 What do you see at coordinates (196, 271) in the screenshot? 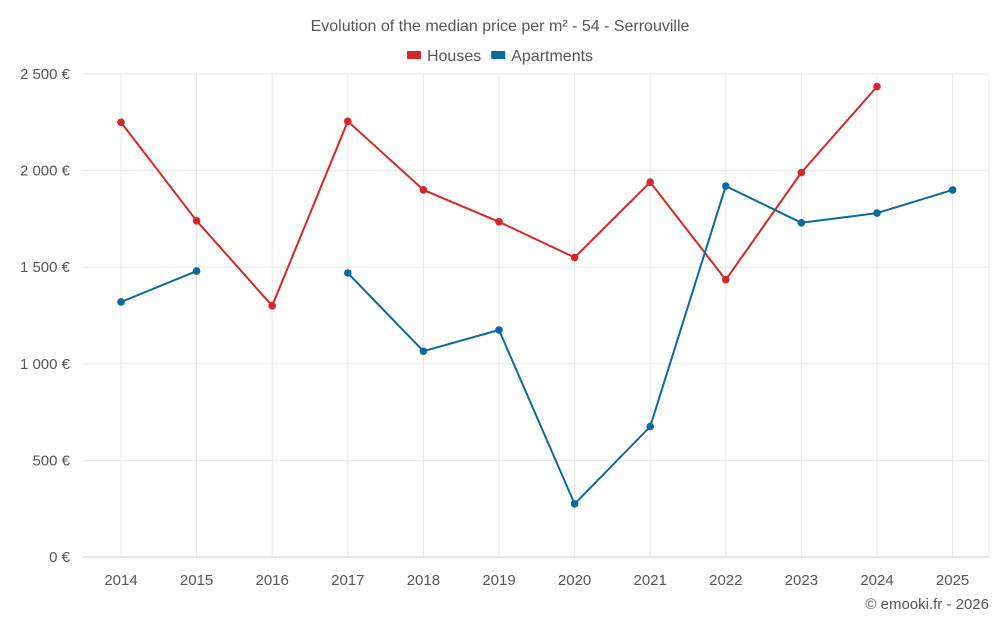
I see `apartments-point-2015` at bounding box center [196, 271].